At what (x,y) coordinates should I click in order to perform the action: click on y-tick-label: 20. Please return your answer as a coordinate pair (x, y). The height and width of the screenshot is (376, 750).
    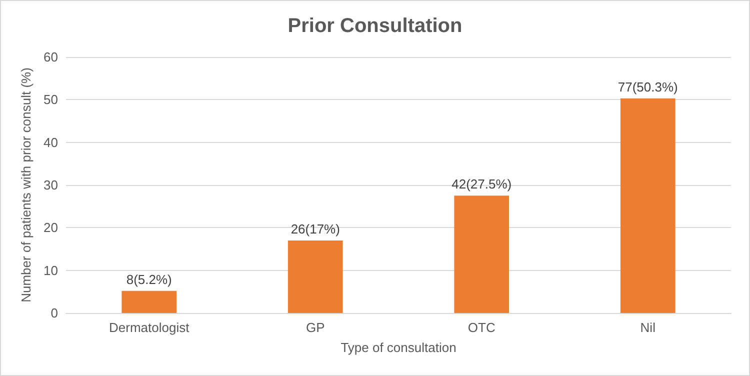
    Looking at the image, I should click on (51, 228).